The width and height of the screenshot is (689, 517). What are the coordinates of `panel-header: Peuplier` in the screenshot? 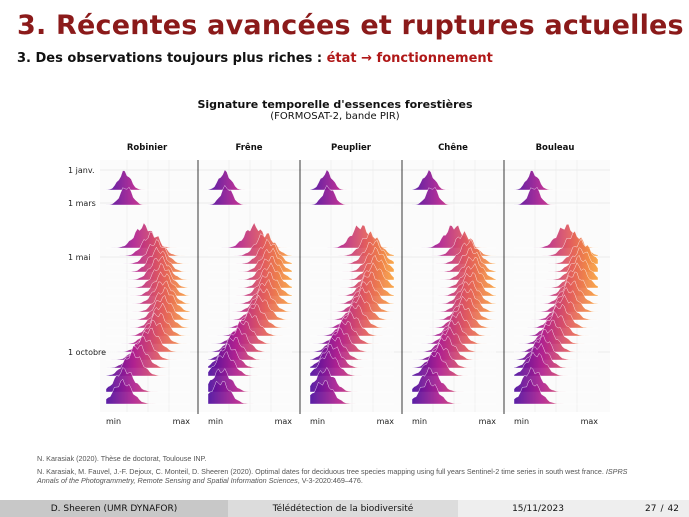 It's located at (351, 148).